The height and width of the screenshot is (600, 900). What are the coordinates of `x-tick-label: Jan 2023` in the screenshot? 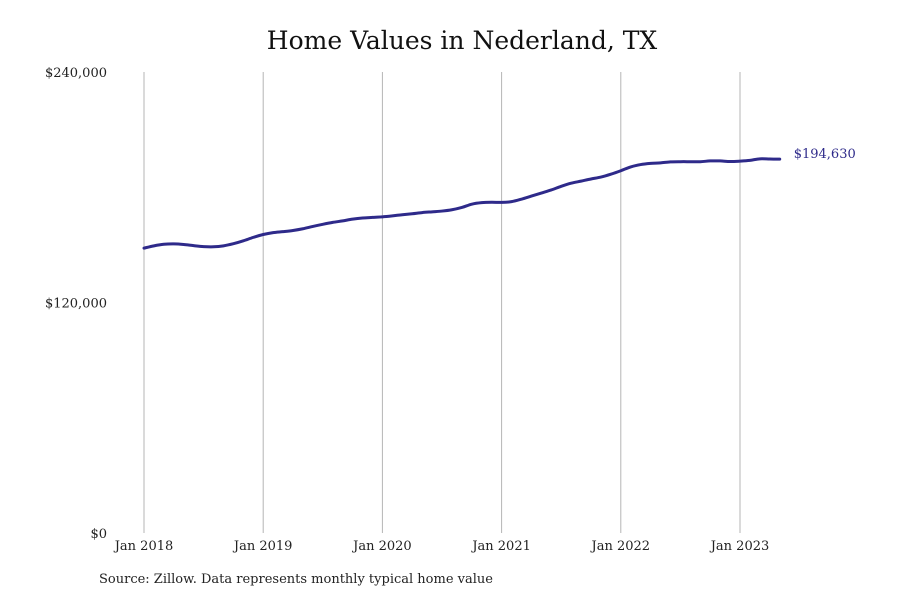 It's located at (739, 546).